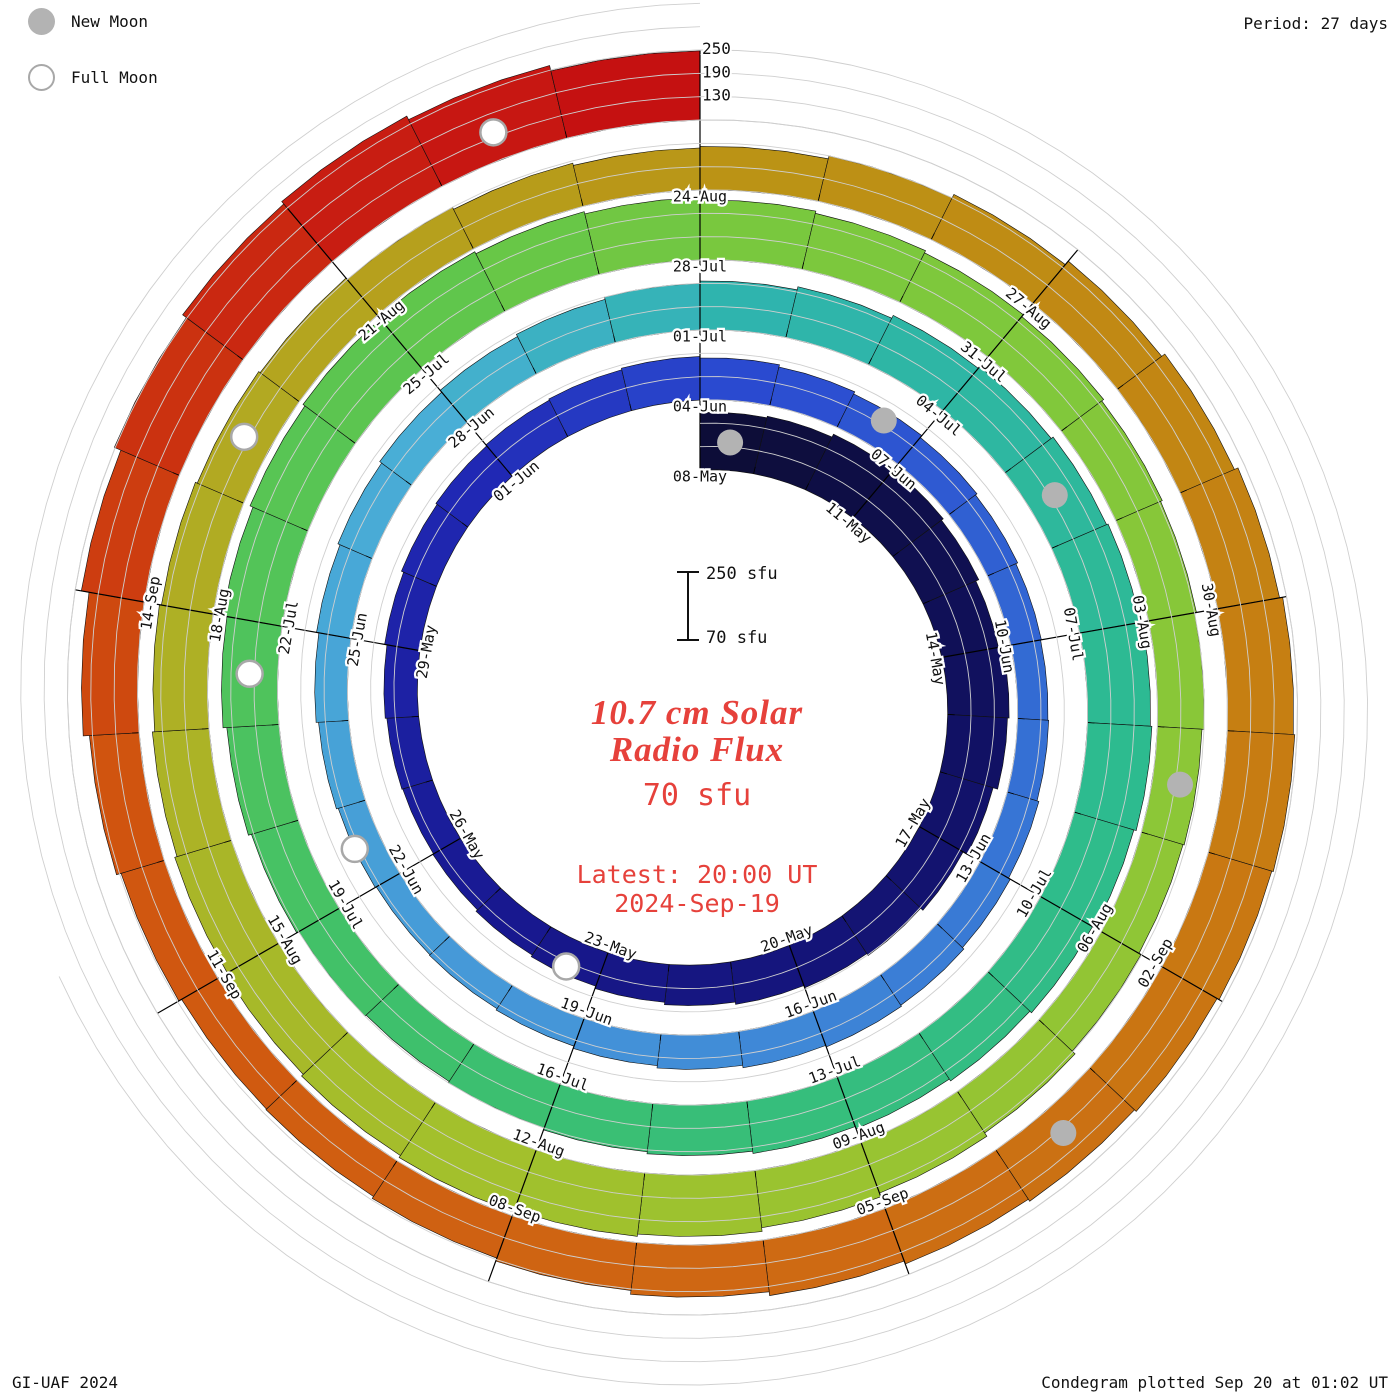  Describe the element at coordinates (716, 48) in the screenshot. I see `svg-text: 250` at that location.